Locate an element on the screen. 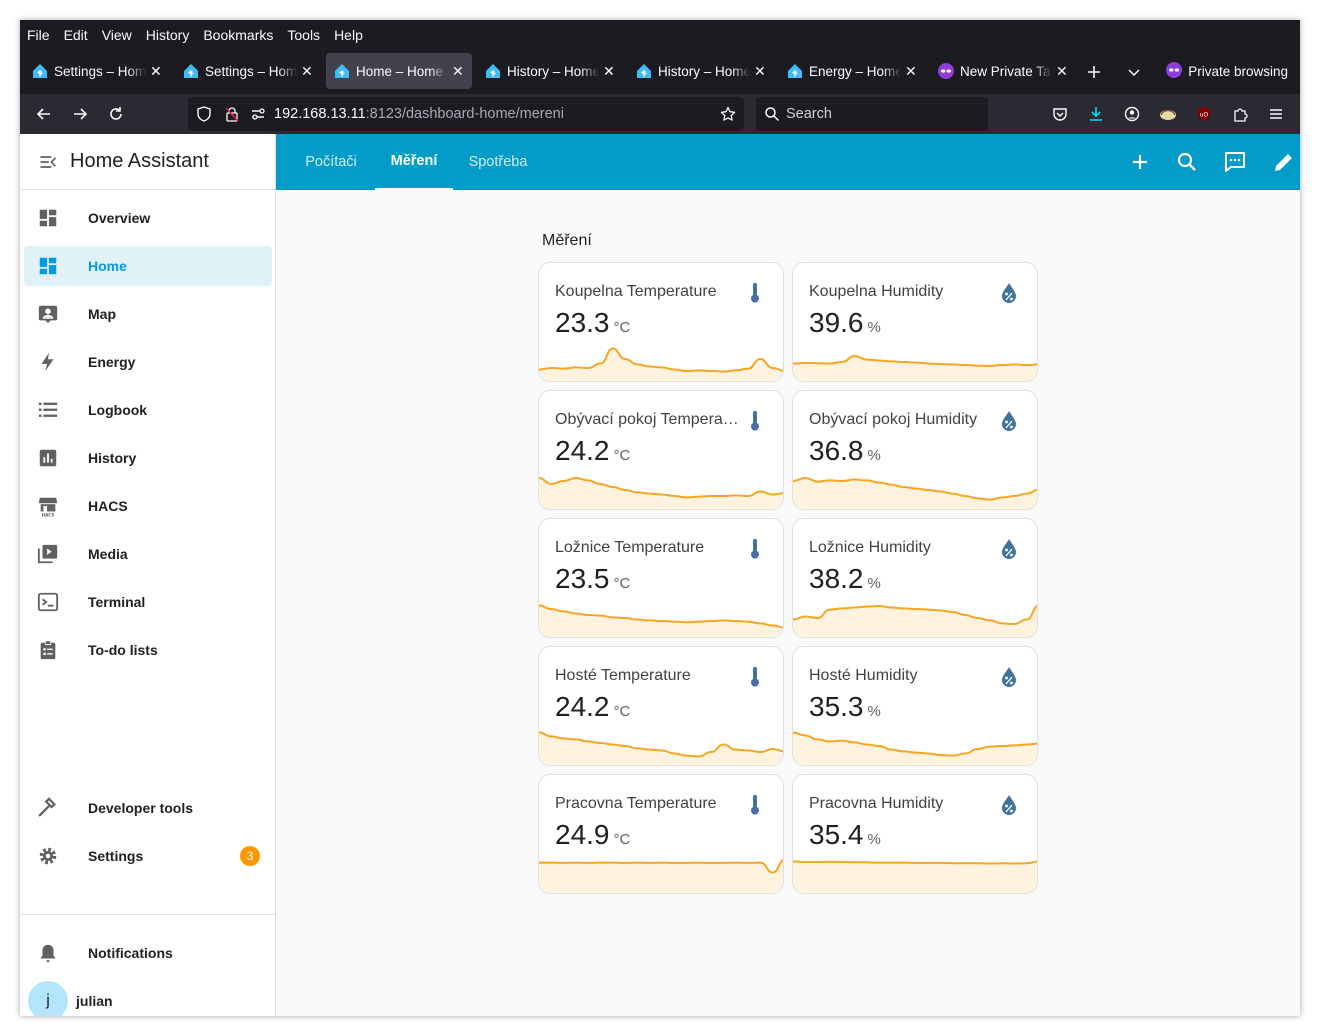 The height and width of the screenshot is (1036, 1320). url-bar: 192.168.13.11:8123/dashboard-home/mereni is located at coordinates (466, 114).